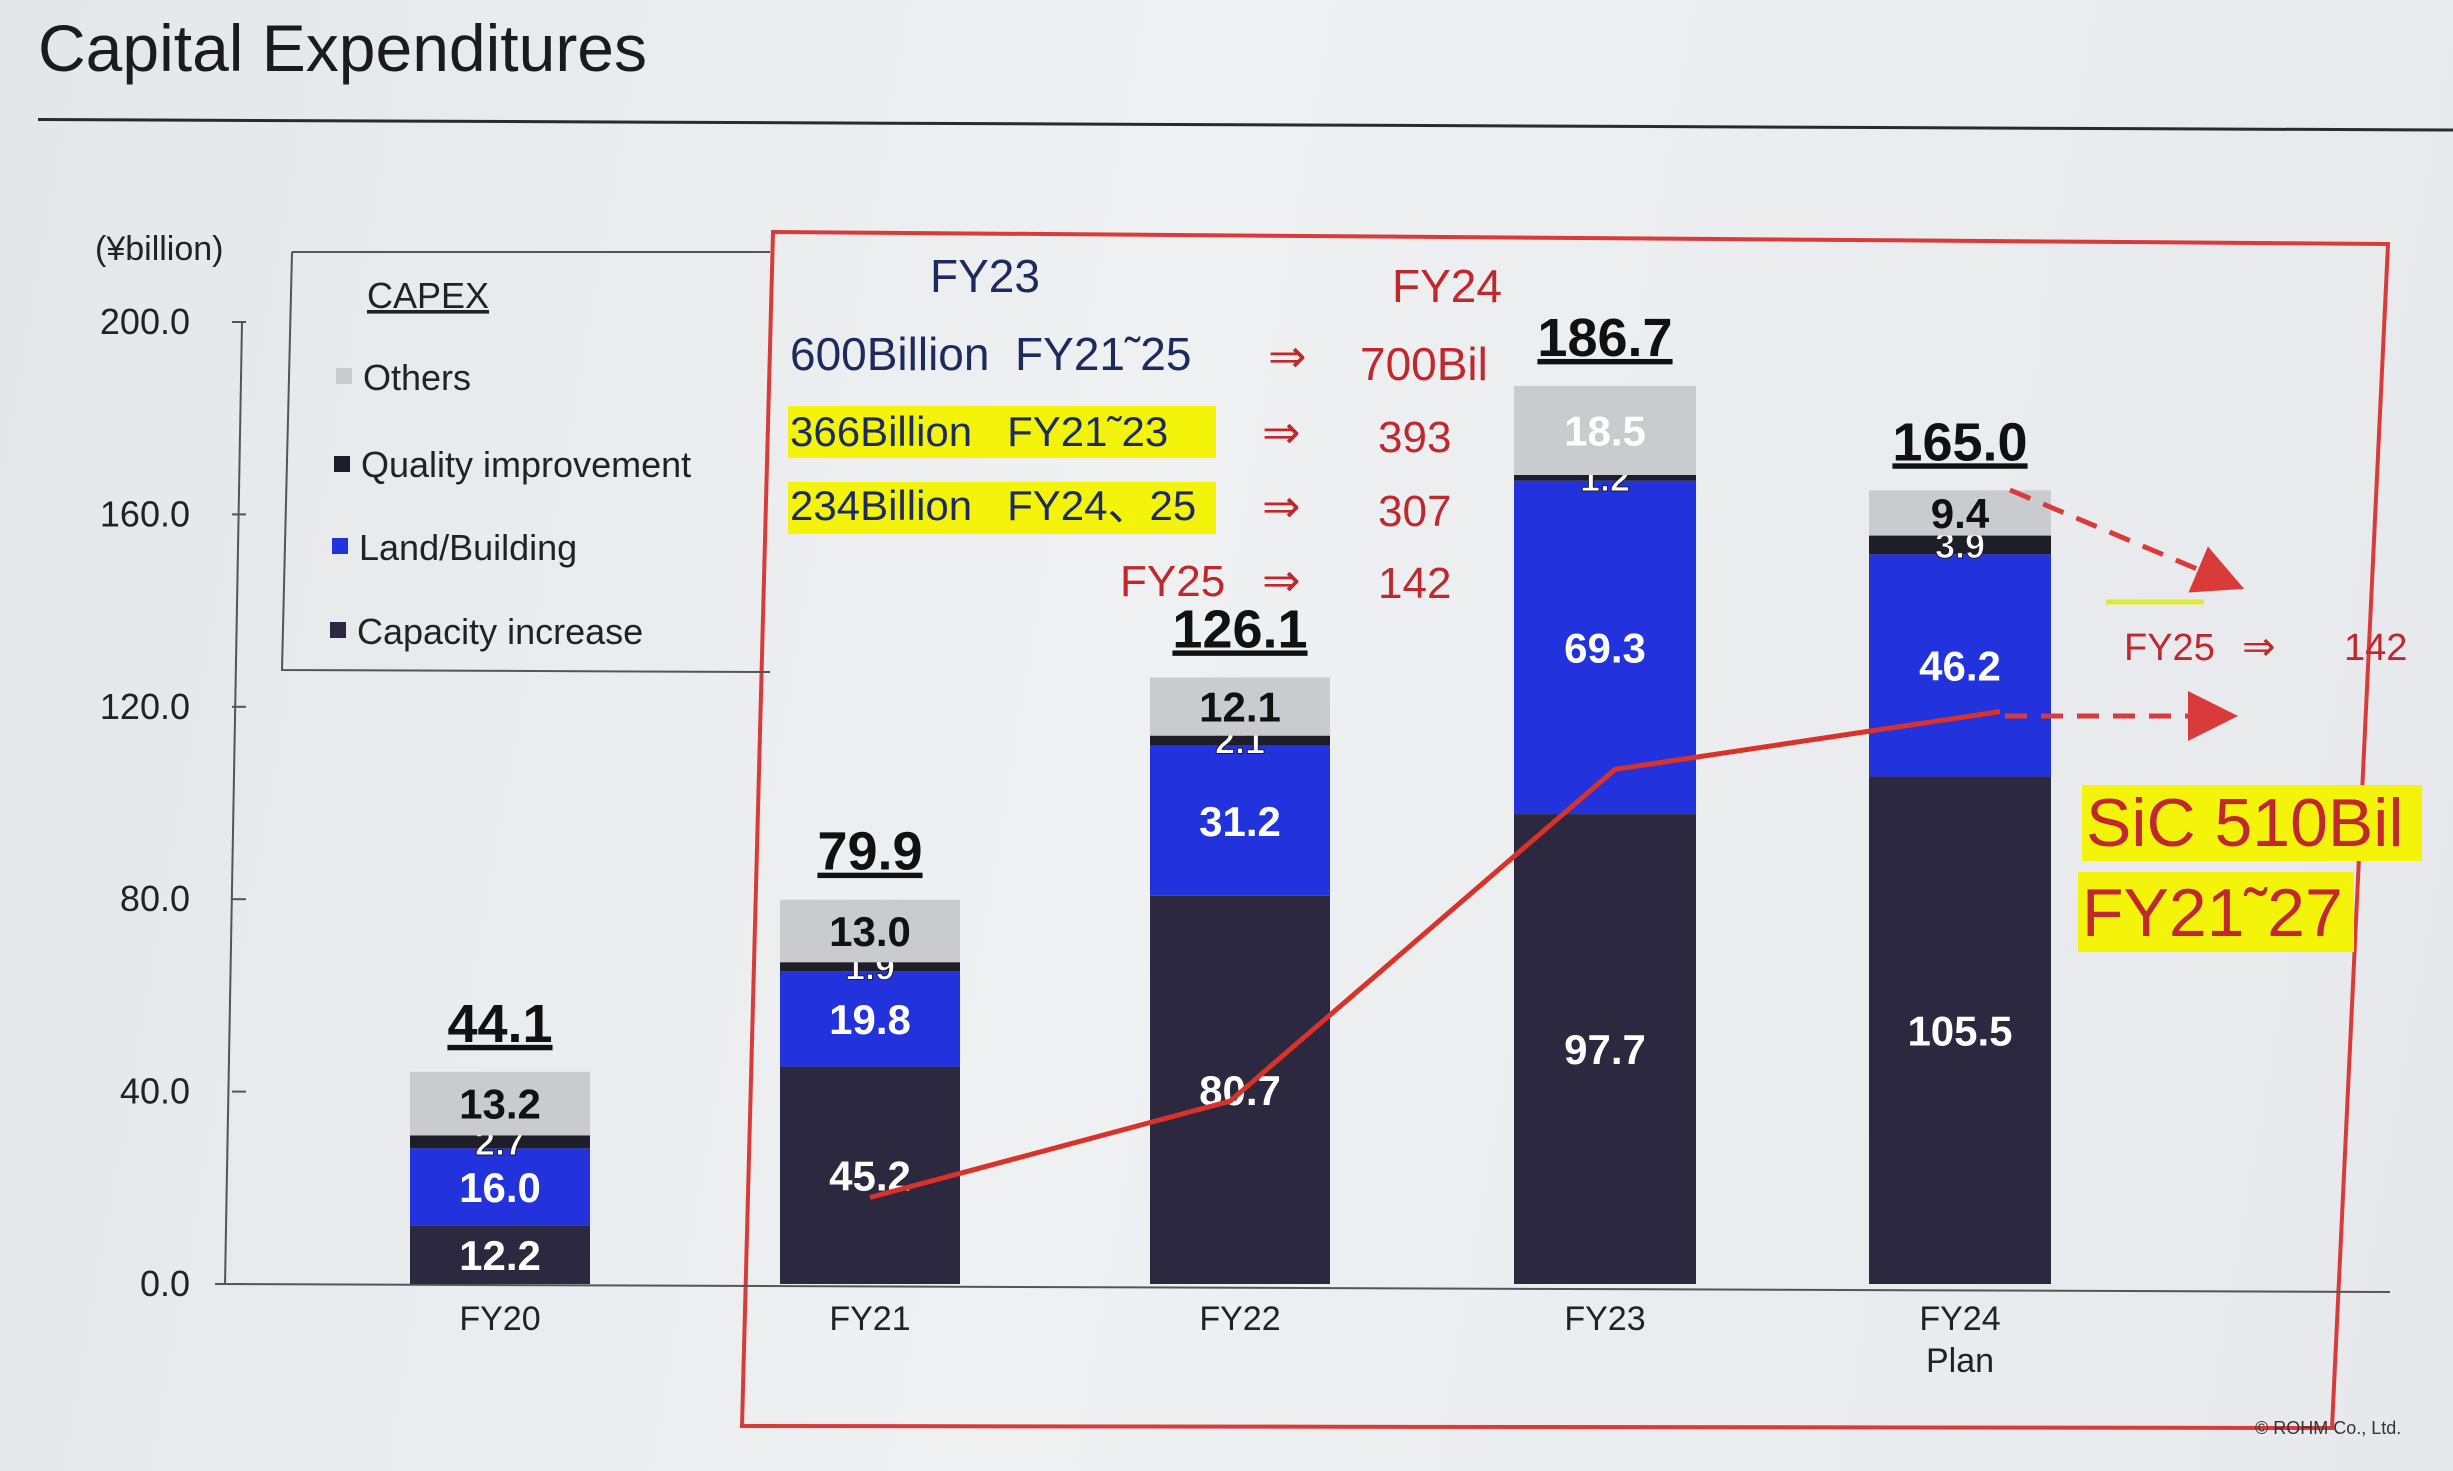  I want to click on value-label-capacity-fy24: 105.5, so click(1959, 1030).